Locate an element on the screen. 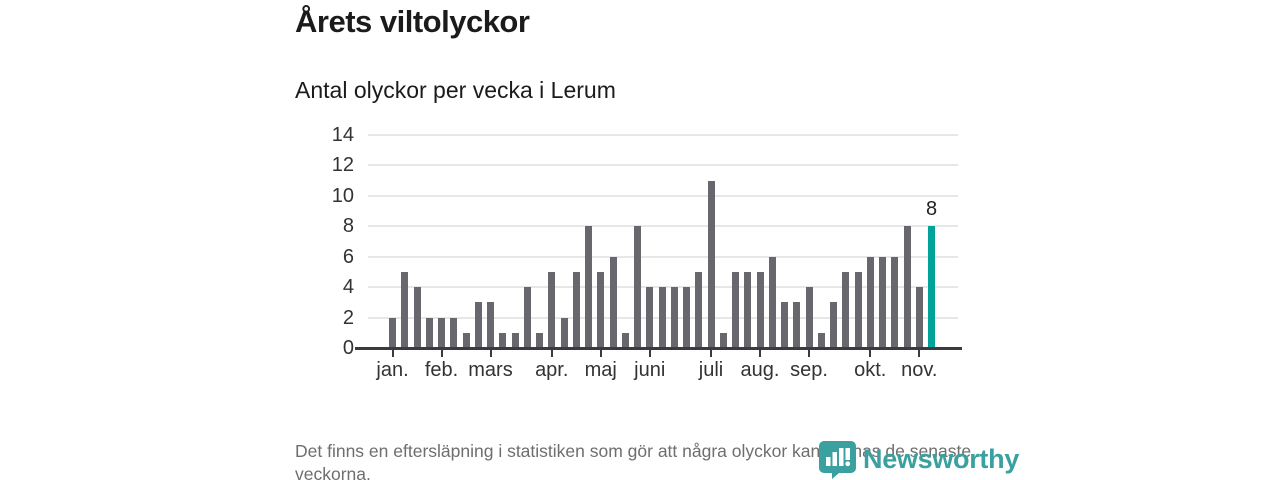 Image resolution: width=1280 pixels, height=480 pixels. x-axis-line is located at coordinates (658, 348).